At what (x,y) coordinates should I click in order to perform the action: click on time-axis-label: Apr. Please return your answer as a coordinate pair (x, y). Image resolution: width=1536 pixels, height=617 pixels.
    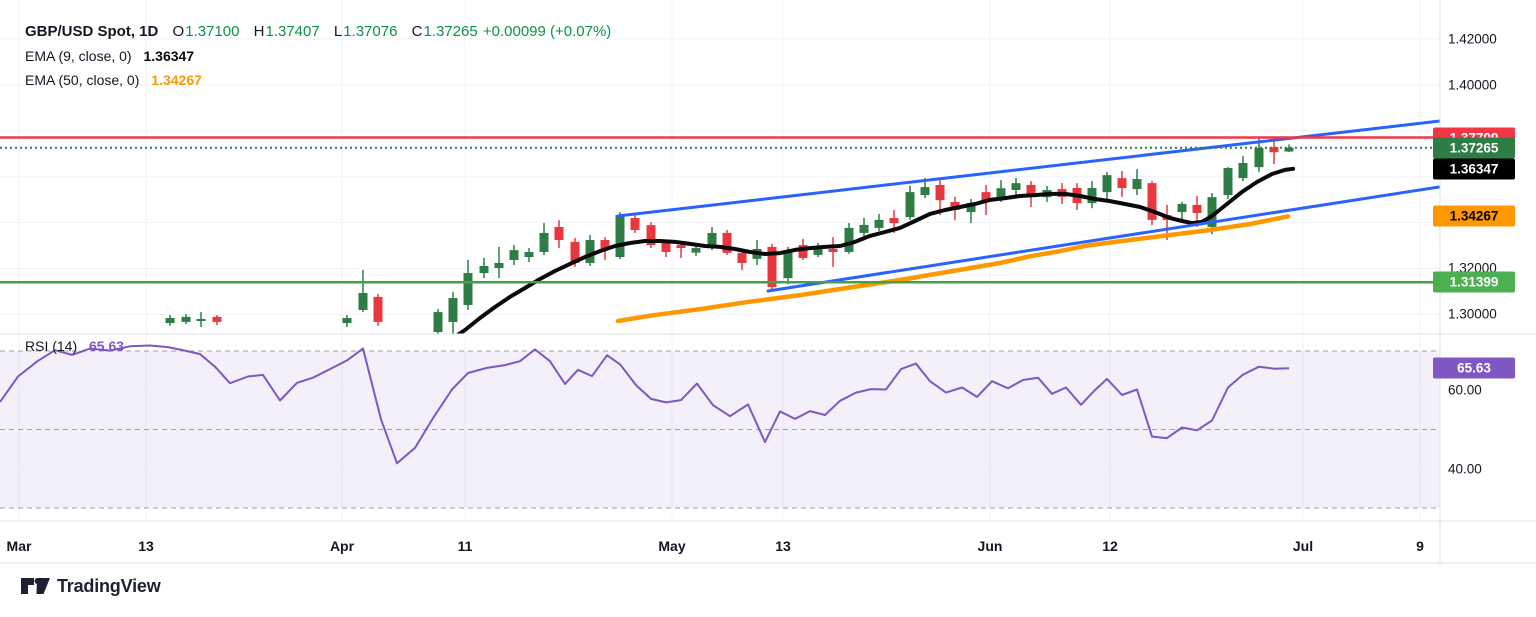
    Looking at the image, I should click on (342, 546).